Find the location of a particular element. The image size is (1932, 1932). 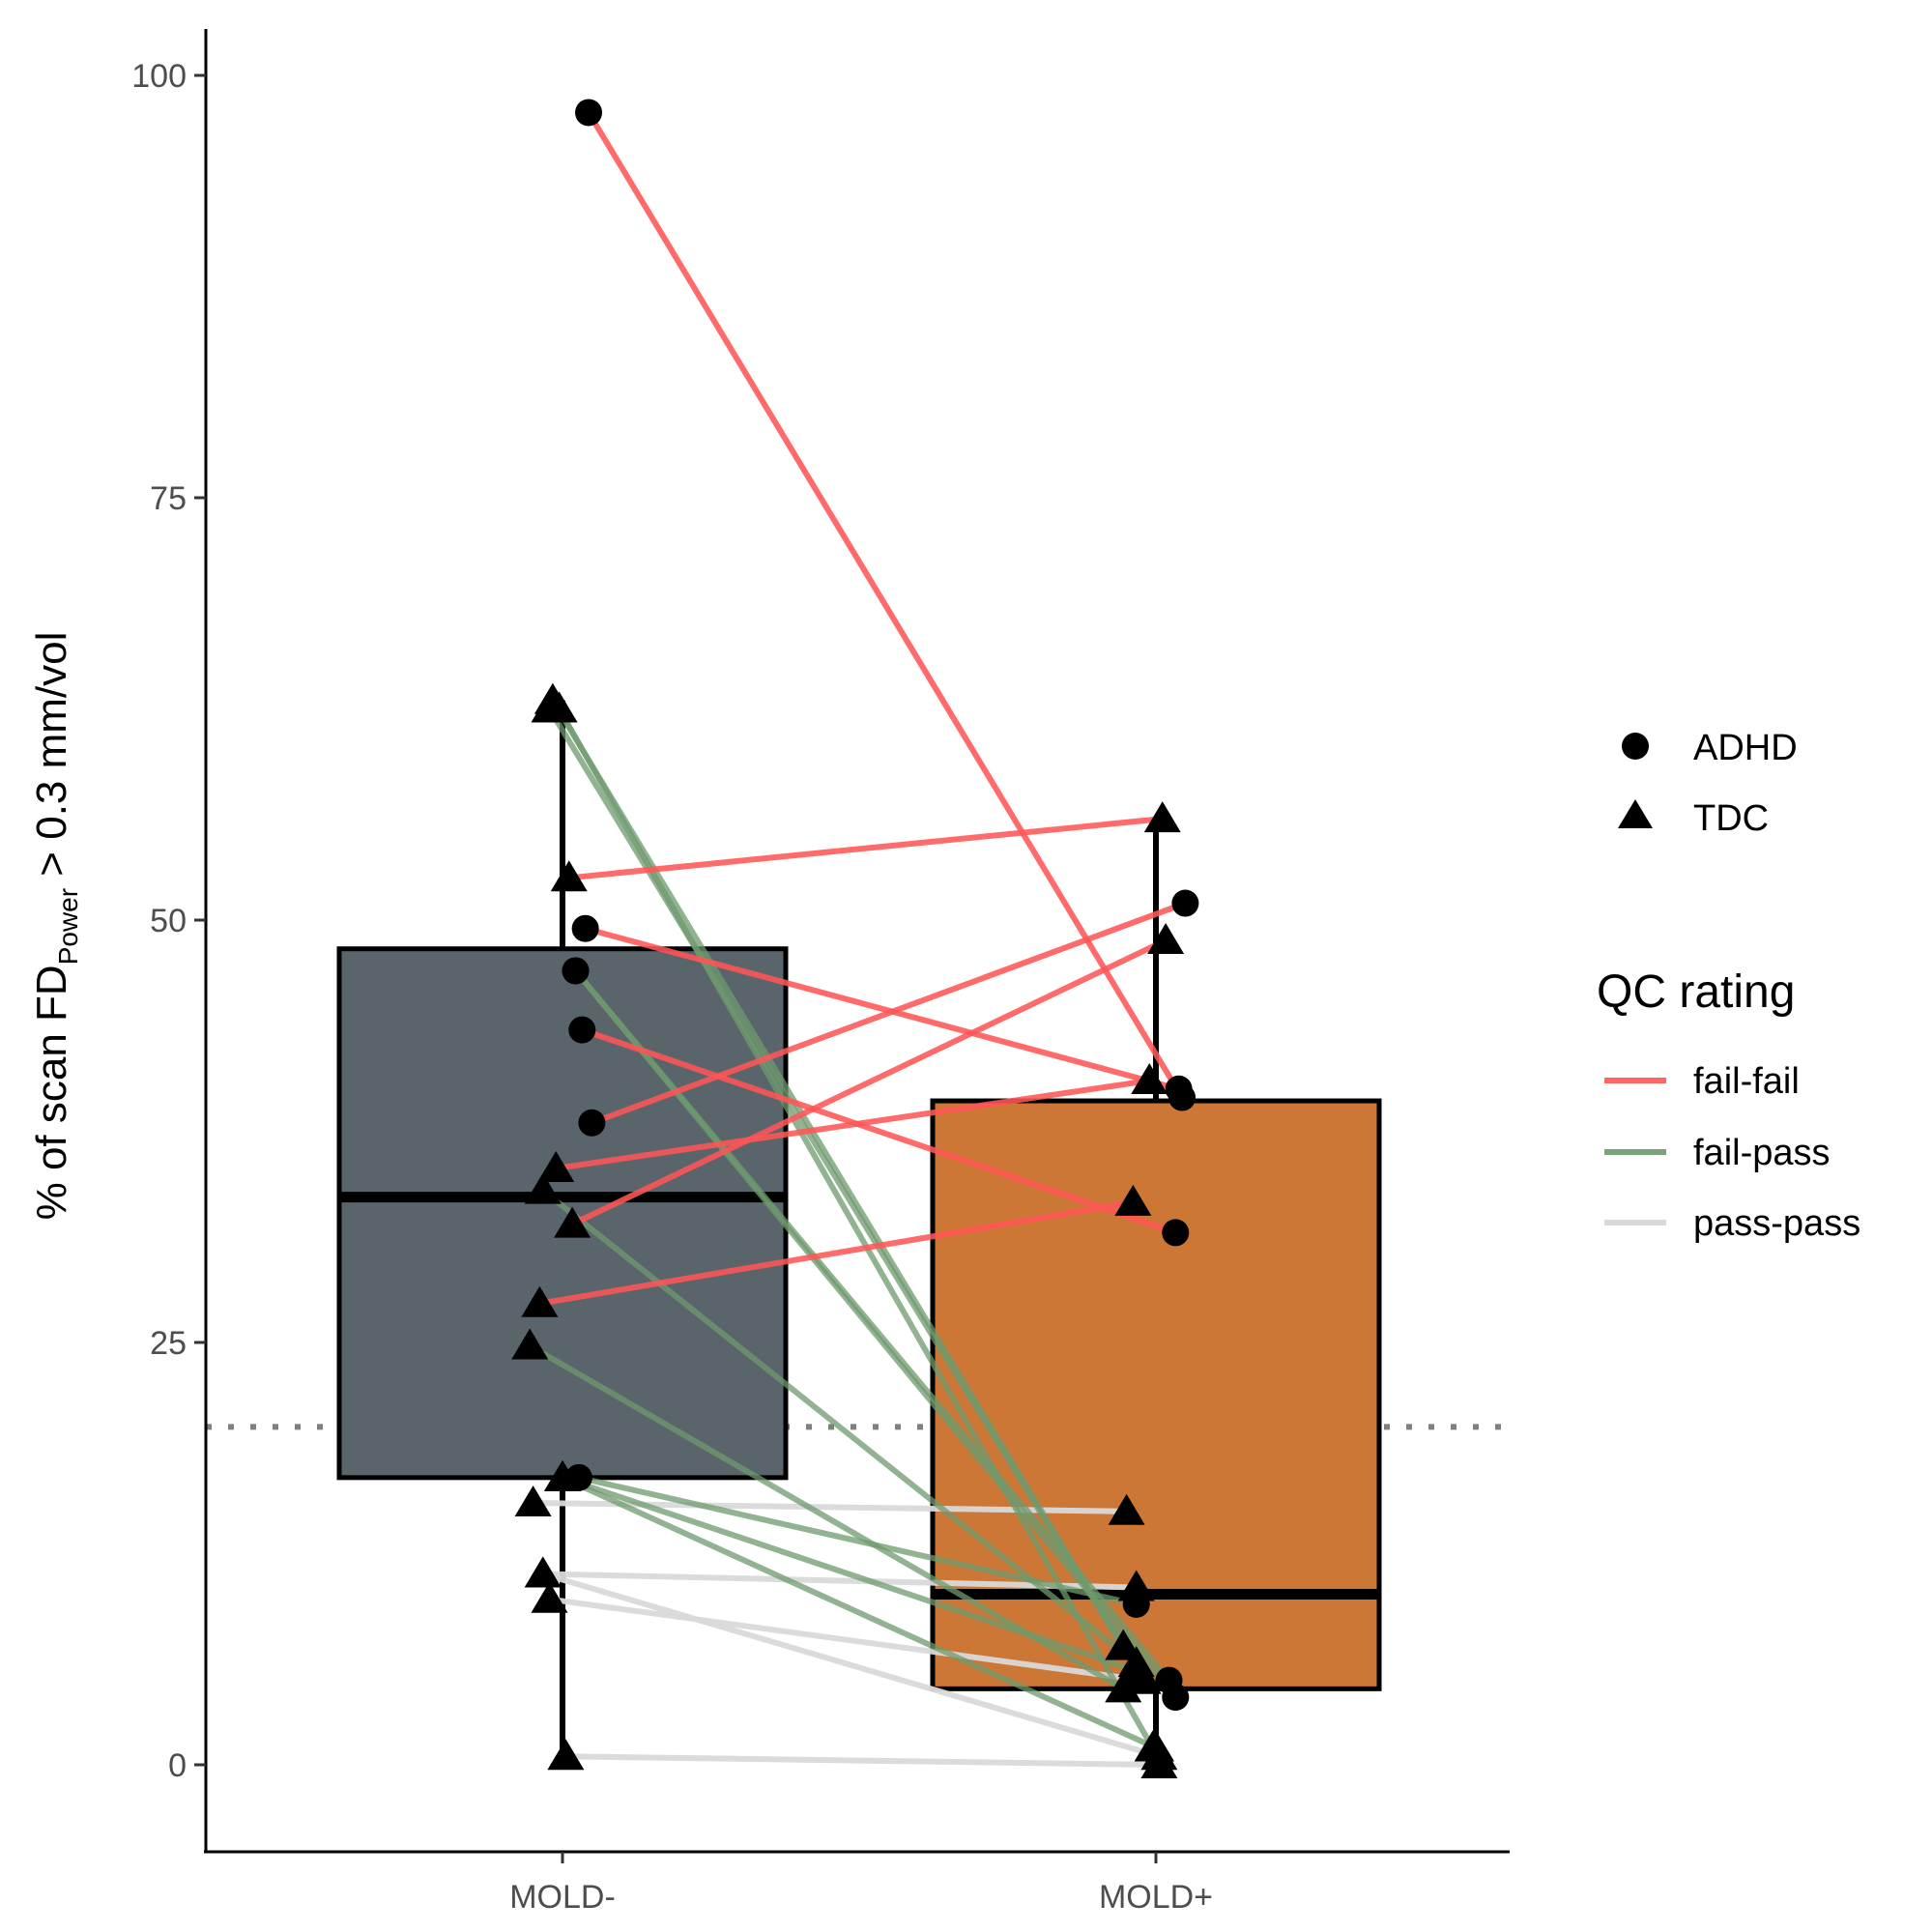

ytick-layer: 0 25 50 75 100 is located at coordinates (168, 921).